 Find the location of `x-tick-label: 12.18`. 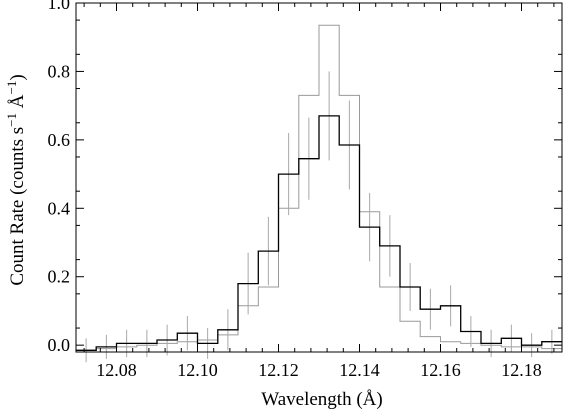

x-tick-label: 12.18 is located at coordinates (521, 370).